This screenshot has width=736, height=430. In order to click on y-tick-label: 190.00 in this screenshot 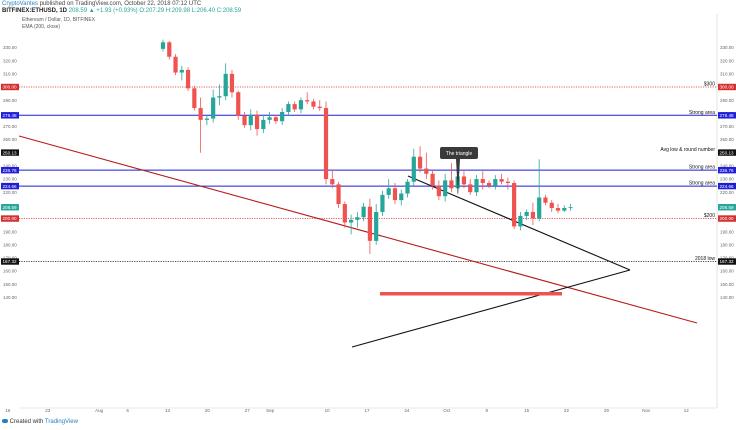, I will do `click(727, 231)`.